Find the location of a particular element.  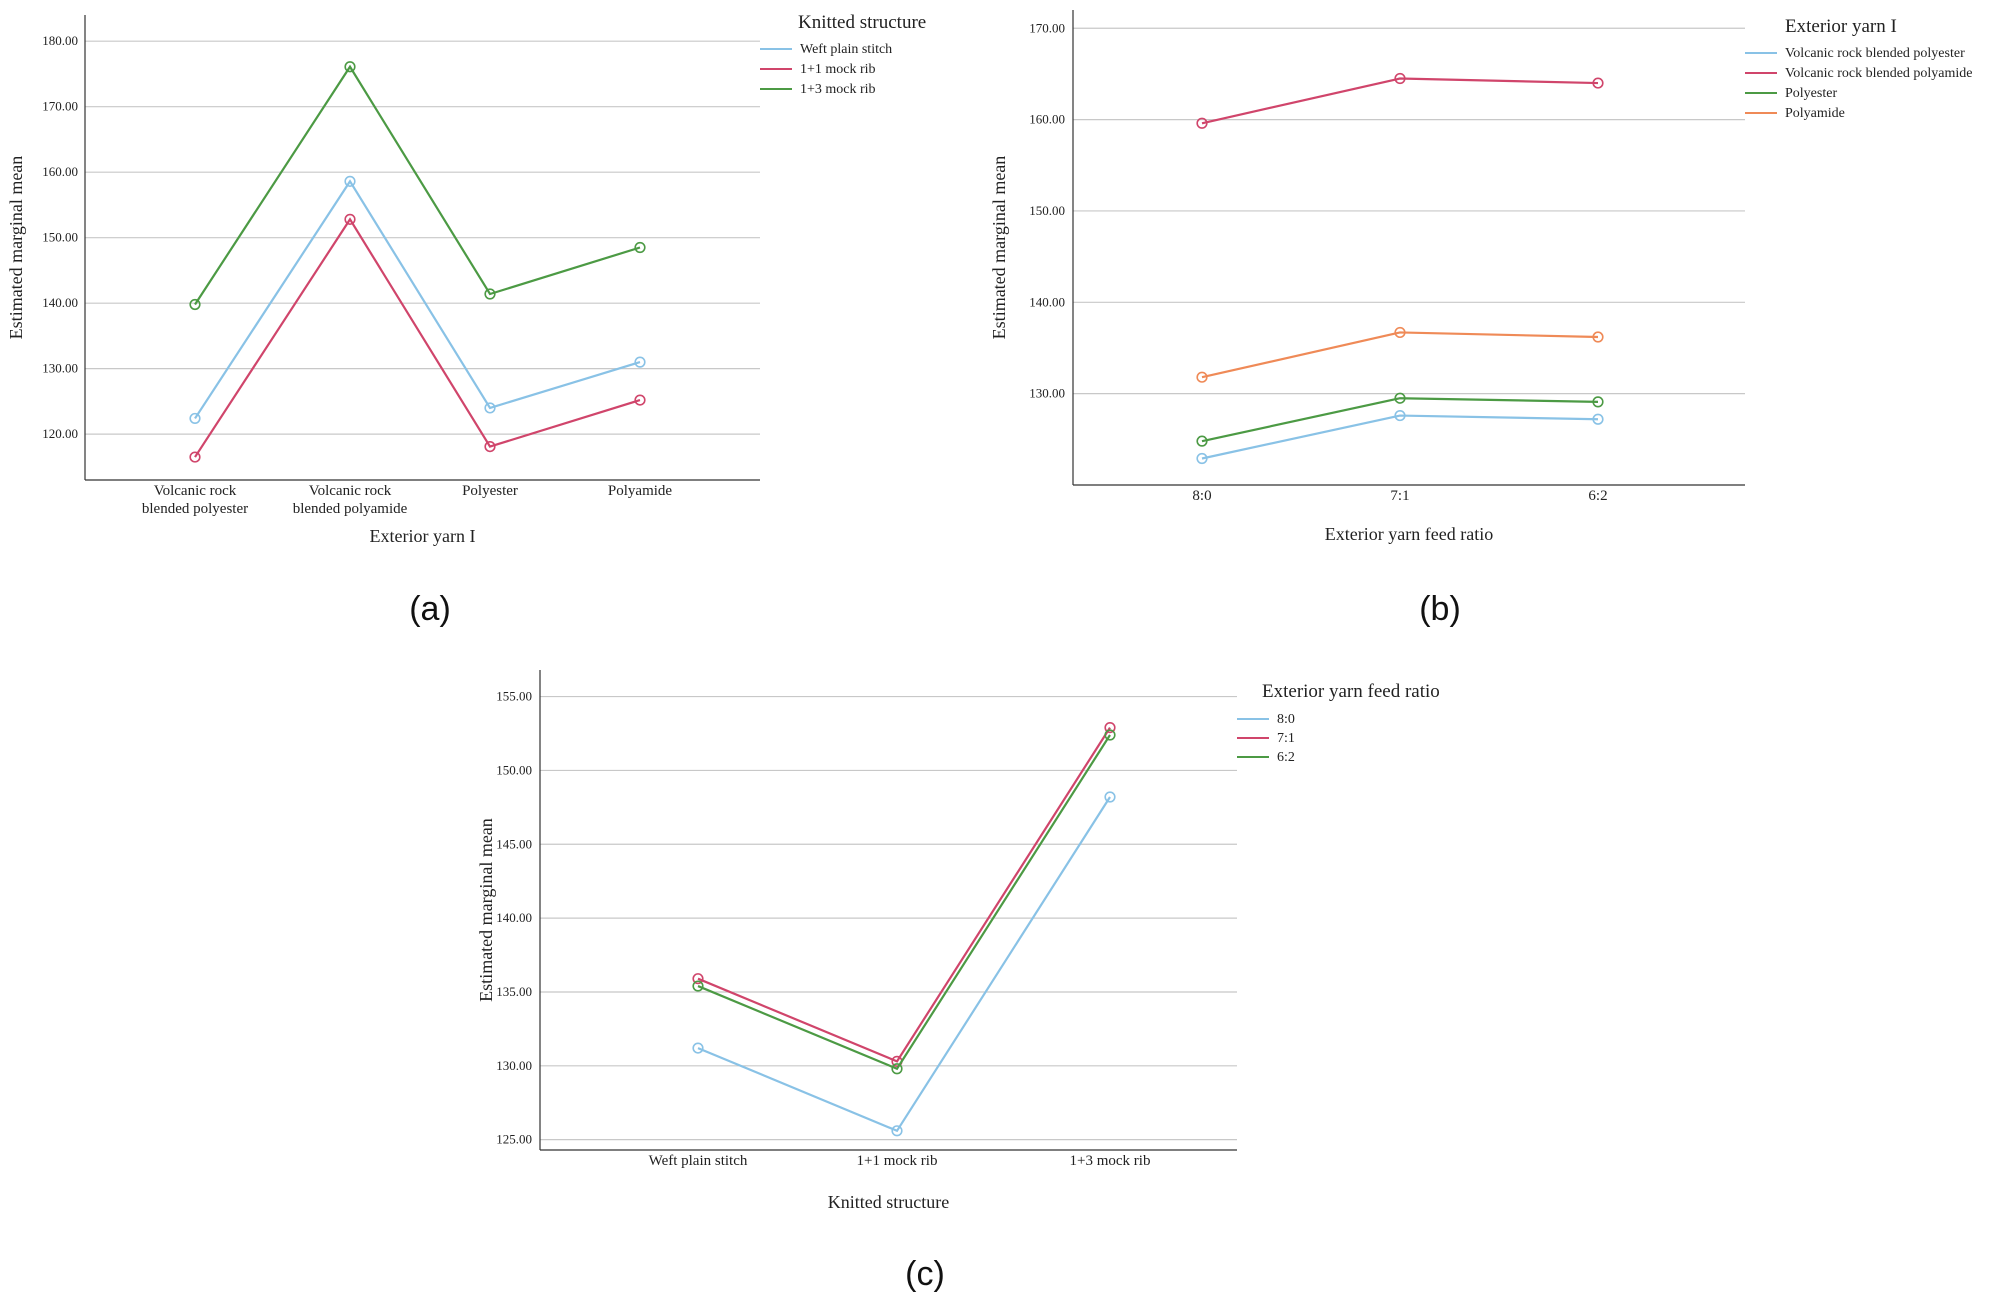

x-tick-label: blended polyamide is located at coordinates (350, 509).